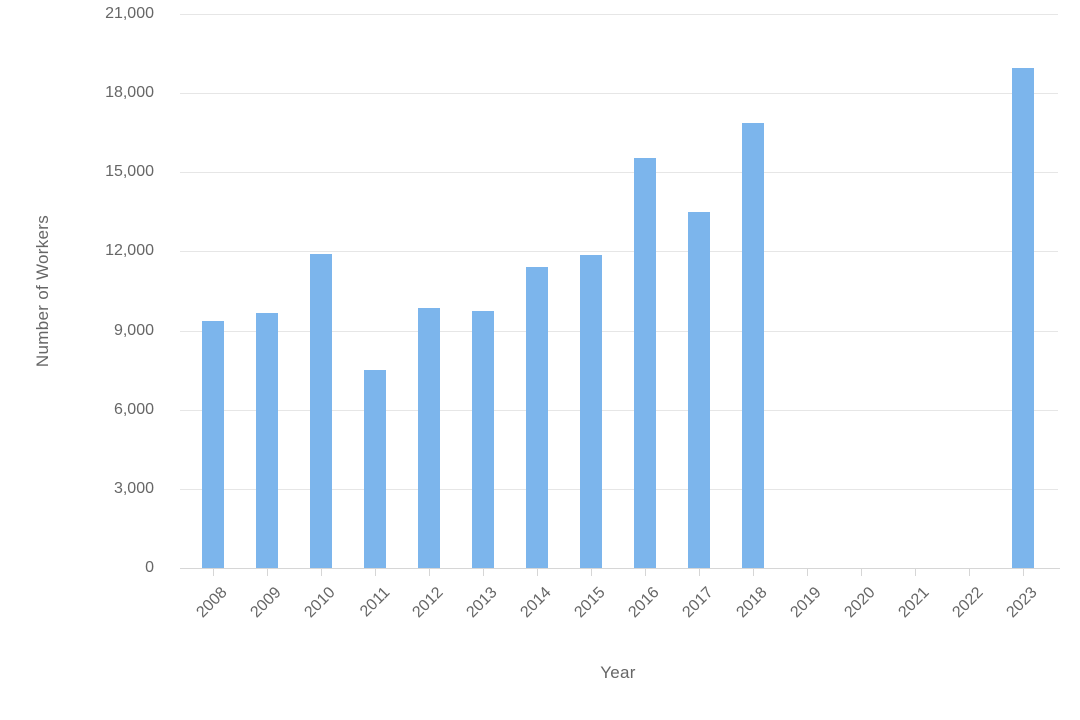 This screenshot has width=1080, height=720. What do you see at coordinates (375, 469) in the screenshot?
I see `bar-2011` at bounding box center [375, 469].